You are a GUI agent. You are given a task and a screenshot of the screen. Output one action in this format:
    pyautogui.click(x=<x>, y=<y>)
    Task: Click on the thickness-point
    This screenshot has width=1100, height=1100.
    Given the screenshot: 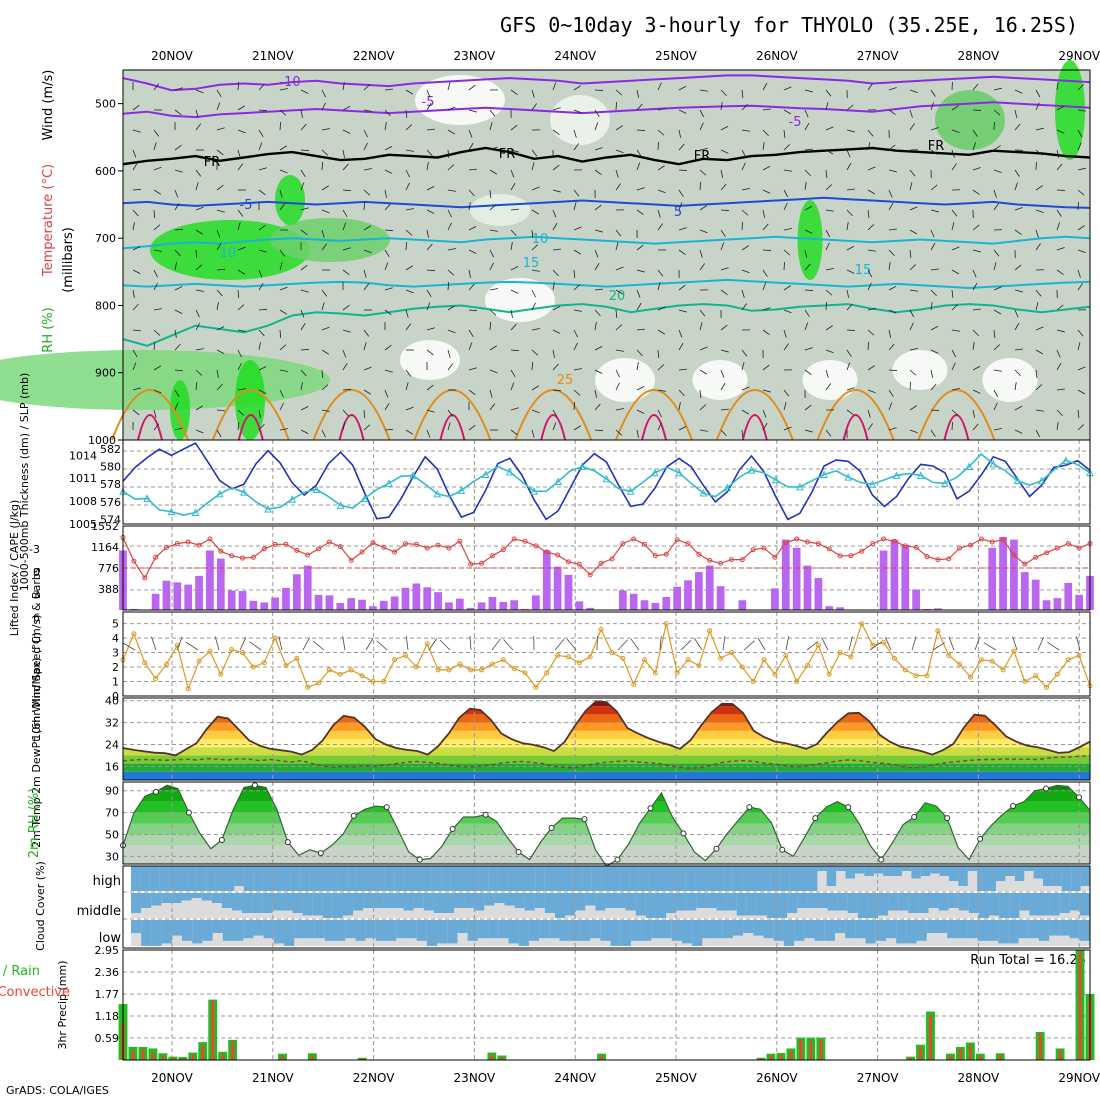 What is the action you would take?
    pyautogui.click(x=219, y=493)
    